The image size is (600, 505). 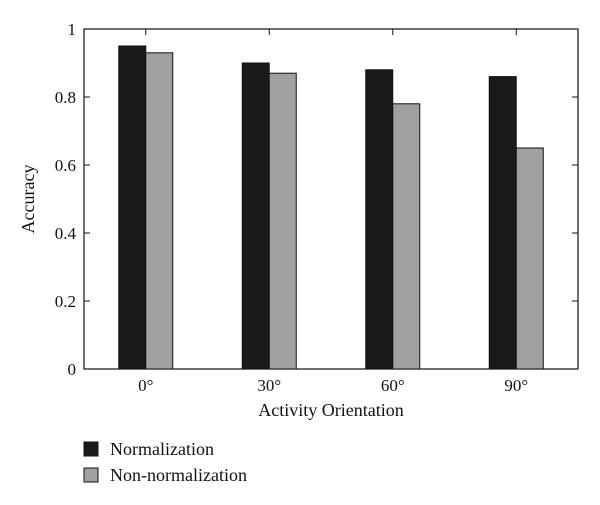 What do you see at coordinates (330, 410) in the screenshot?
I see `x-axis-title: Activity Orientation` at bounding box center [330, 410].